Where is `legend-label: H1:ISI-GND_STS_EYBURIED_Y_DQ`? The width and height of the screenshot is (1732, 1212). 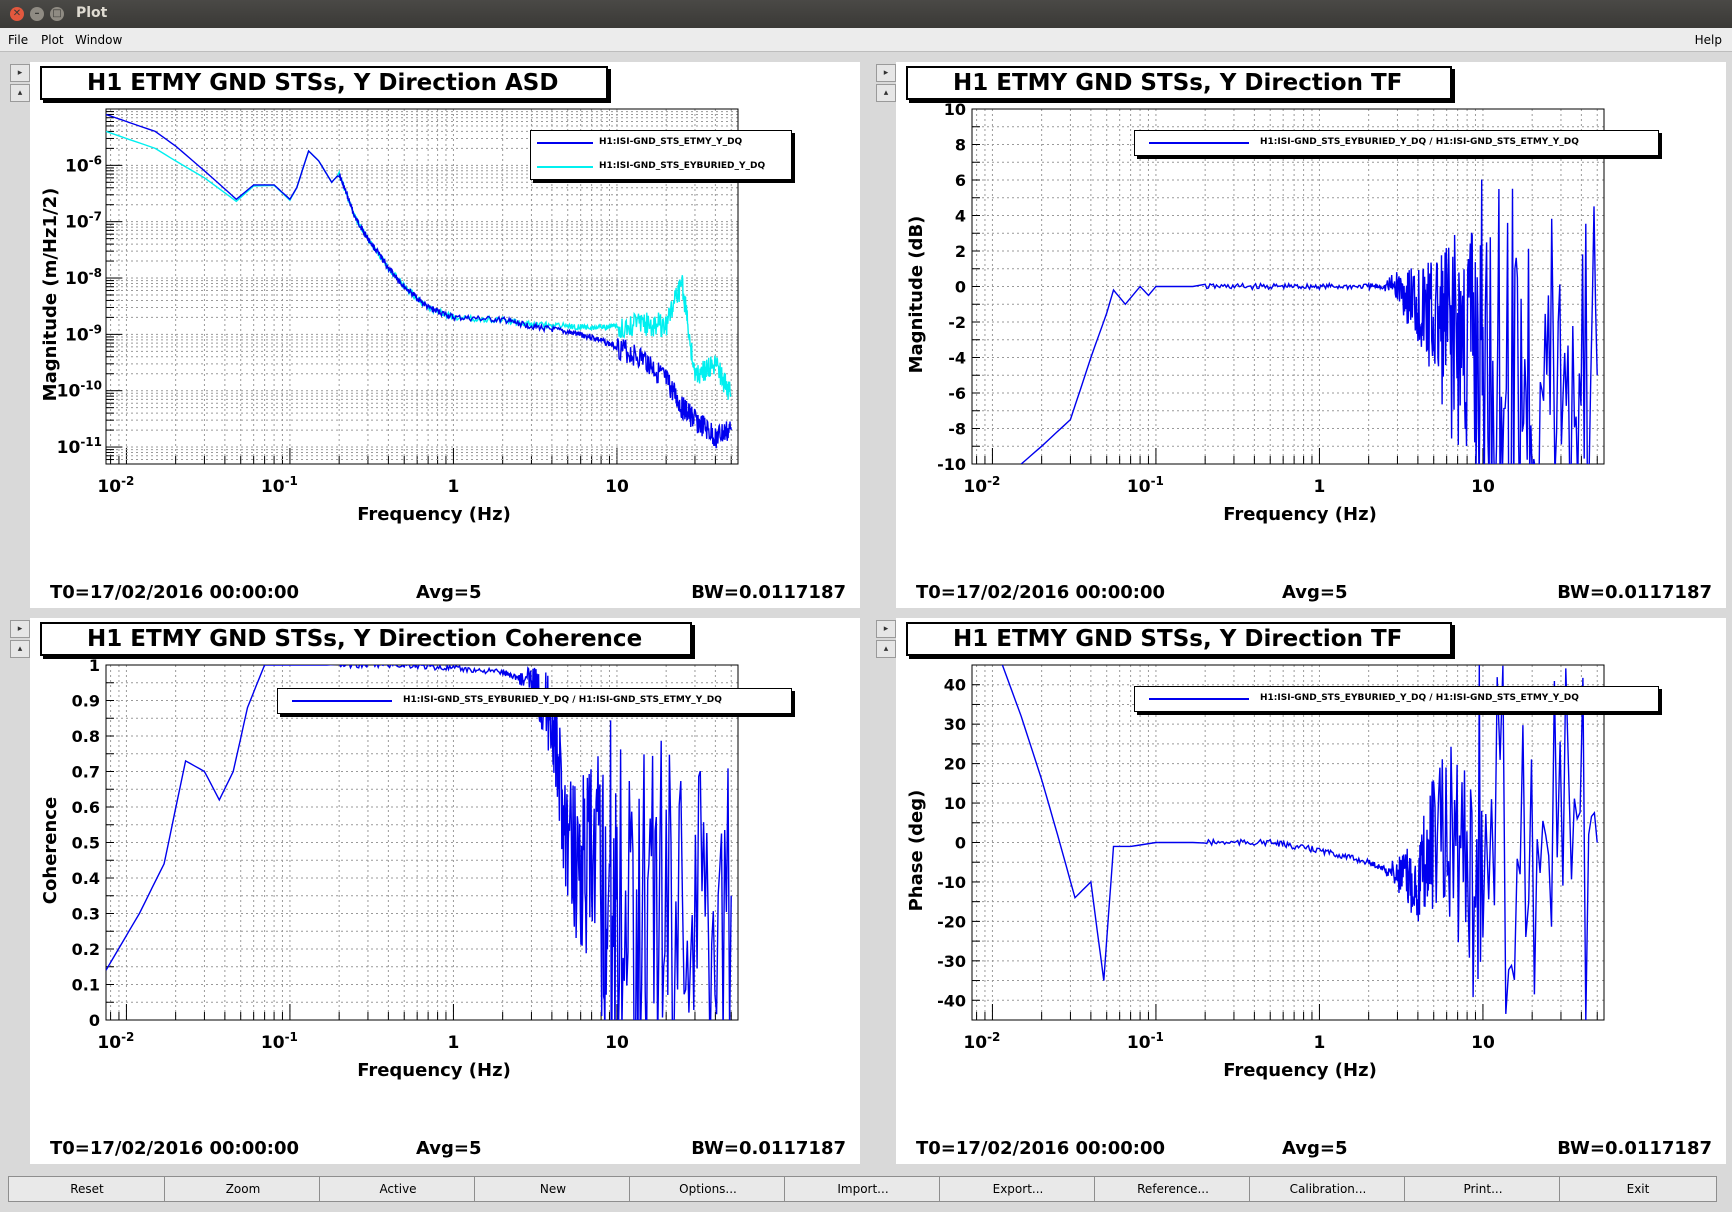 legend-label: H1:ISI-GND_STS_EYBURIED_Y_DQ is located at coordinates (682, 166).